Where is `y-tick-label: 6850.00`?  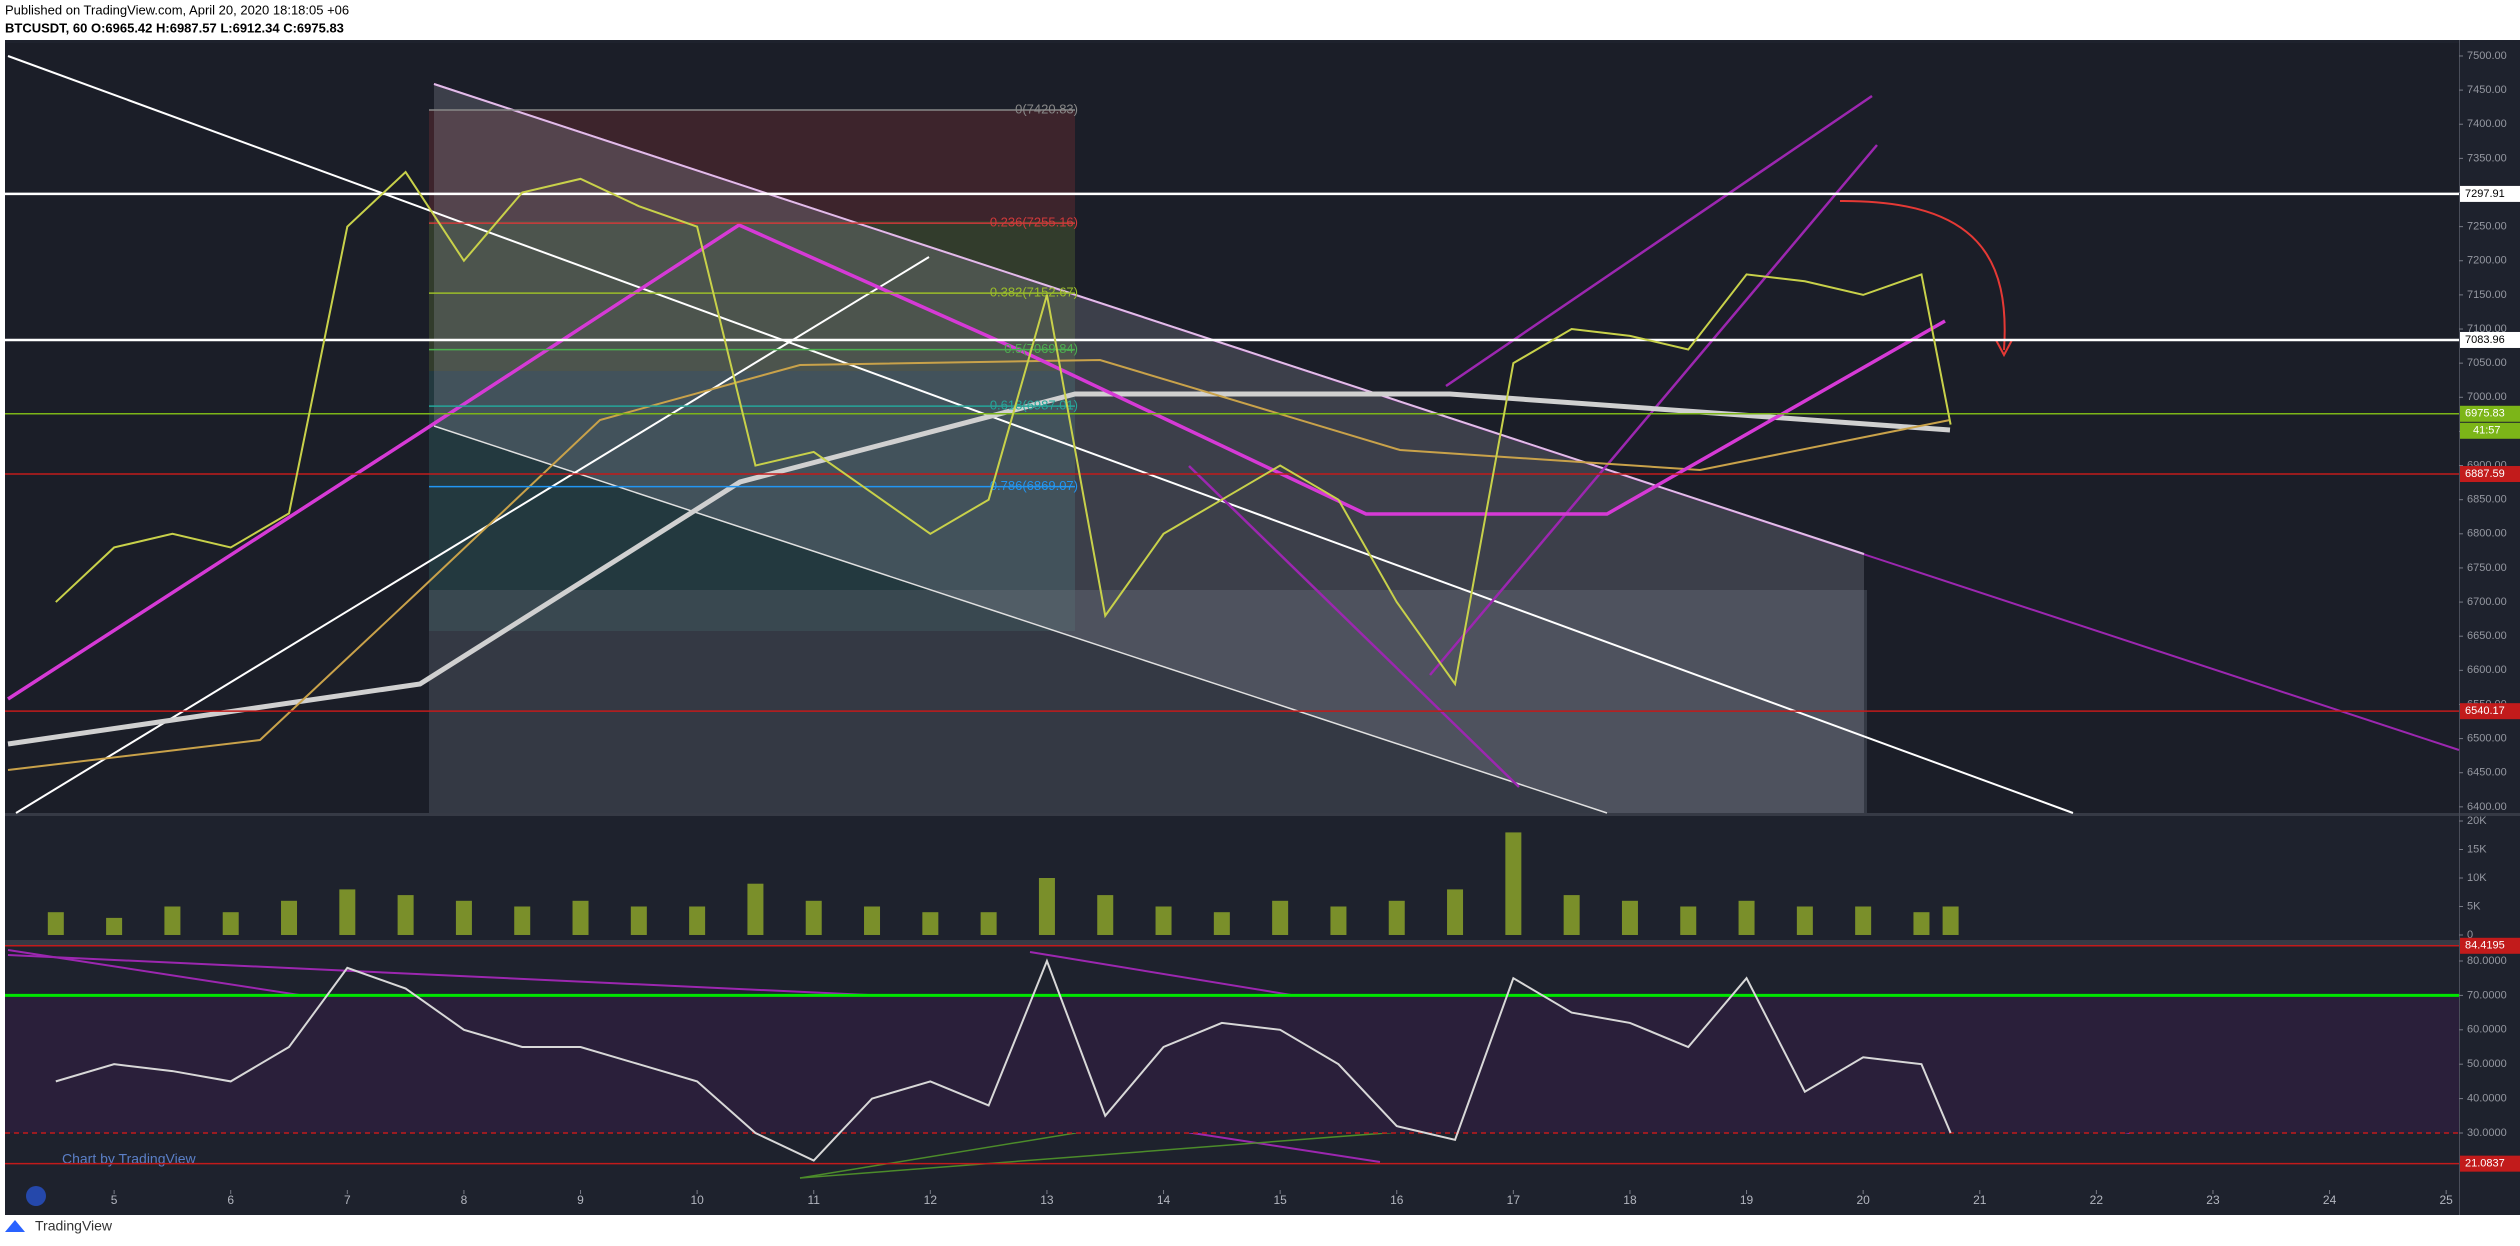 y-tick-label: 6850.00 is located at coordinates (2487, 500).